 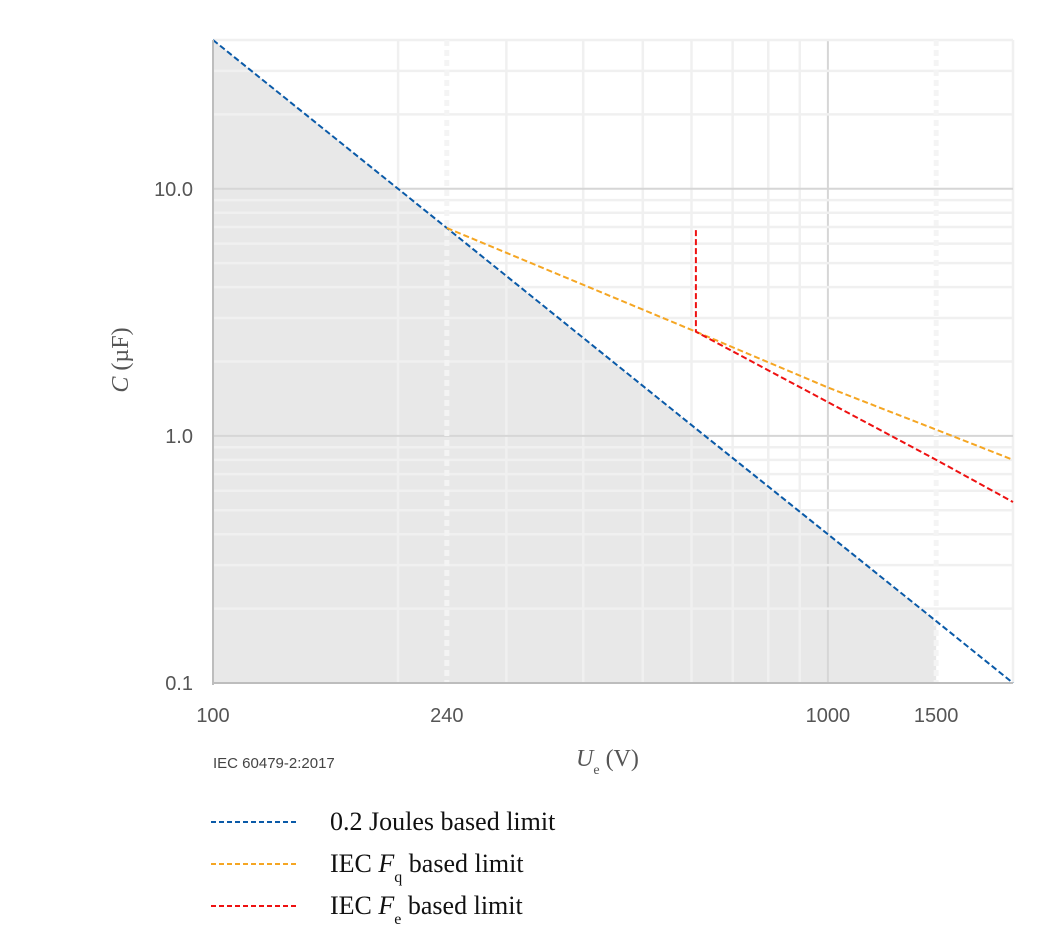 What do you see at coordinates (179, 684) in the screenshot?
I see `y-tick-label: 0.1` at bounding box center [179, 684].